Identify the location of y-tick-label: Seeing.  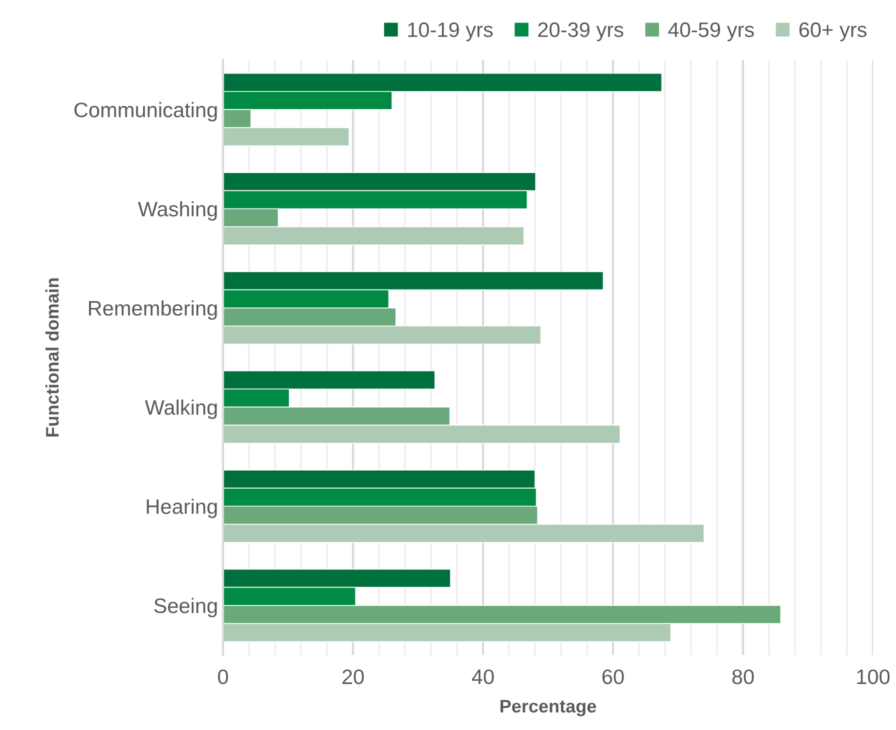
(185, 608).